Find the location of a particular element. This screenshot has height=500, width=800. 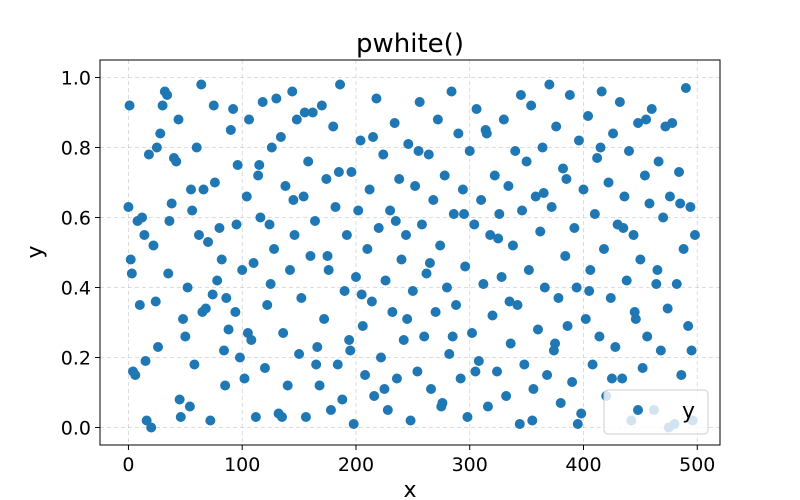

y-tick-label: 0.8 is located at coordinates (76, 149).